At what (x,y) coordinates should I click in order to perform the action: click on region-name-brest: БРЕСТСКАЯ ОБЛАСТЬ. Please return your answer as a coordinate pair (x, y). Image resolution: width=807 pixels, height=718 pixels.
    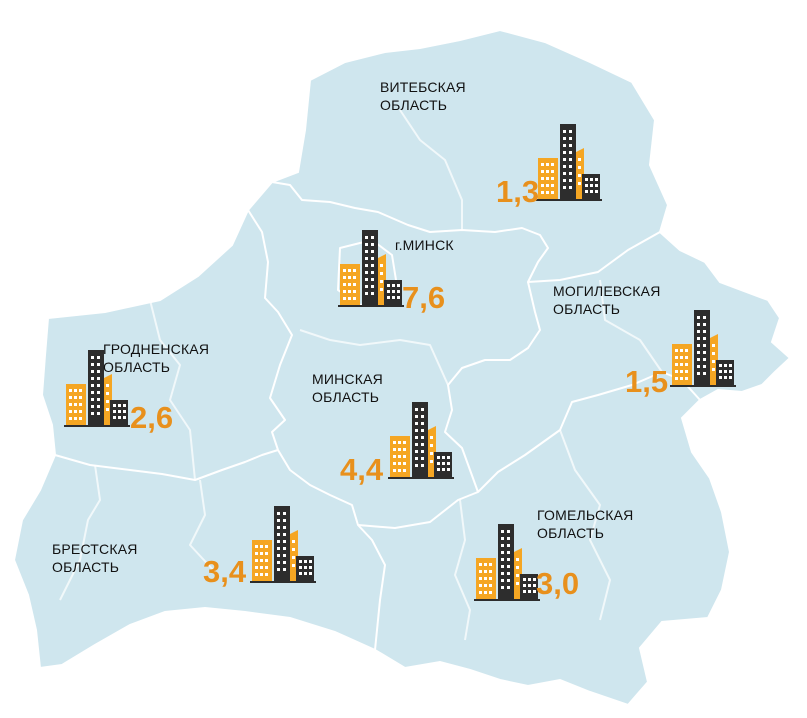
    Looking at the image, I should click on (95, 558).